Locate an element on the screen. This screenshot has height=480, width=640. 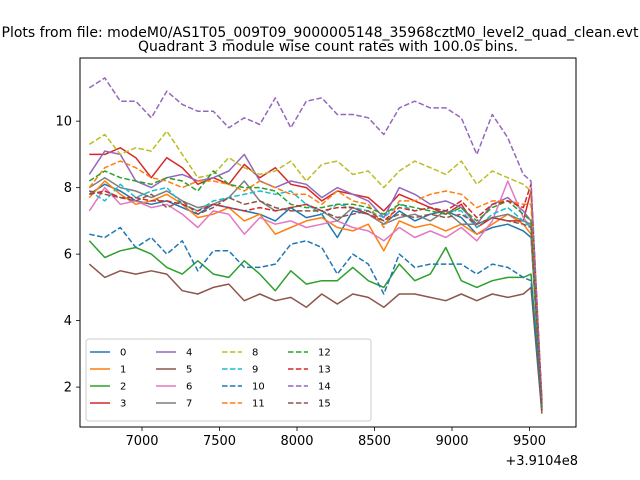
legend-label-7: 7 is located at coordinates (189, 404).